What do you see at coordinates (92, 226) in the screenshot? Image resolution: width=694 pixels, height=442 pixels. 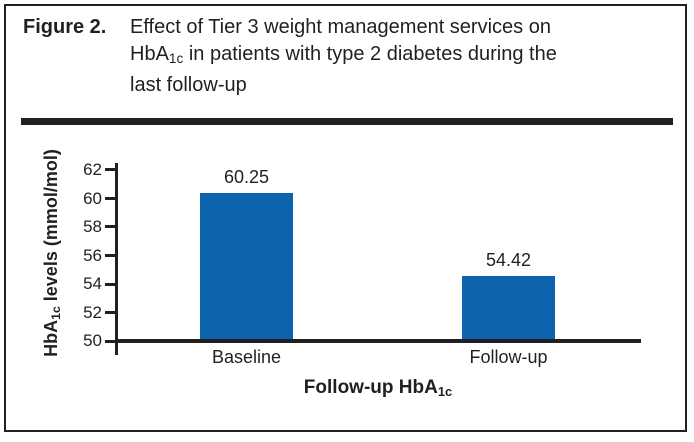 I see `y-tick-label: 58` at bounding box center [92, 226].